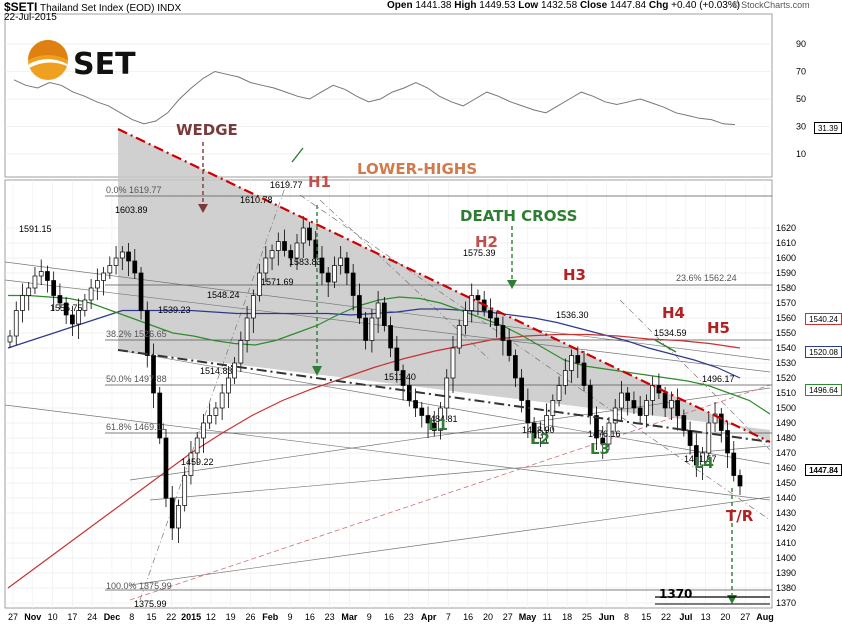 The width and height of the screenshot is (842, 625). What do you see at coordinates (786, 483) in the screenshot?
I see `price-tick-label: 1450` at bounding box center [786, 483].